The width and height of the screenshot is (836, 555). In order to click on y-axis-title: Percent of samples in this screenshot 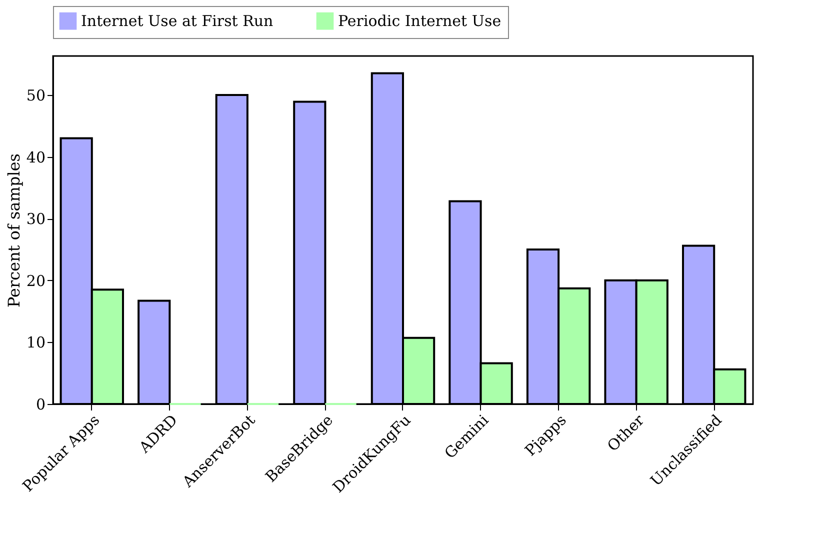, I will do `click(14, 230)`.